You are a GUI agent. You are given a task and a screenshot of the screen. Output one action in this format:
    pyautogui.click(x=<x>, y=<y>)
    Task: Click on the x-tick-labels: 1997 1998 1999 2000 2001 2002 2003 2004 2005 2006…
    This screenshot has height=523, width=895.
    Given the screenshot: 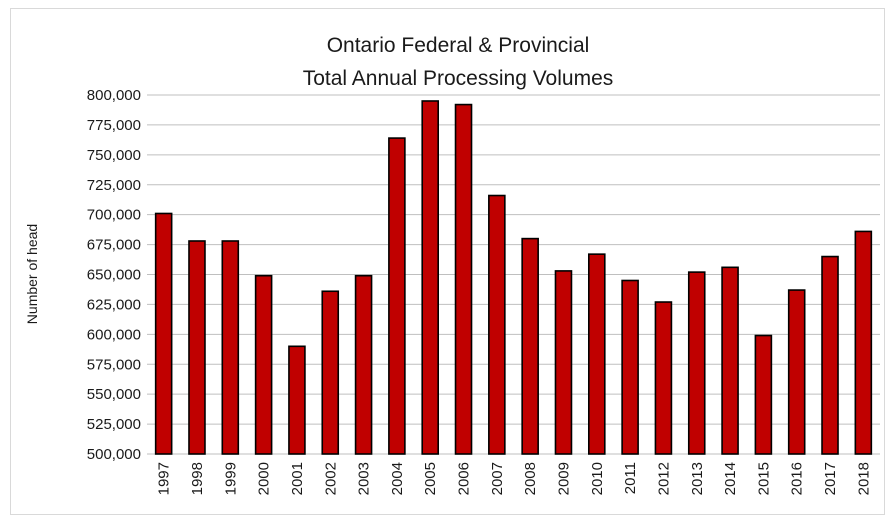 What is the action you would take?
    pyautogui.click(x=514, y=478)
    